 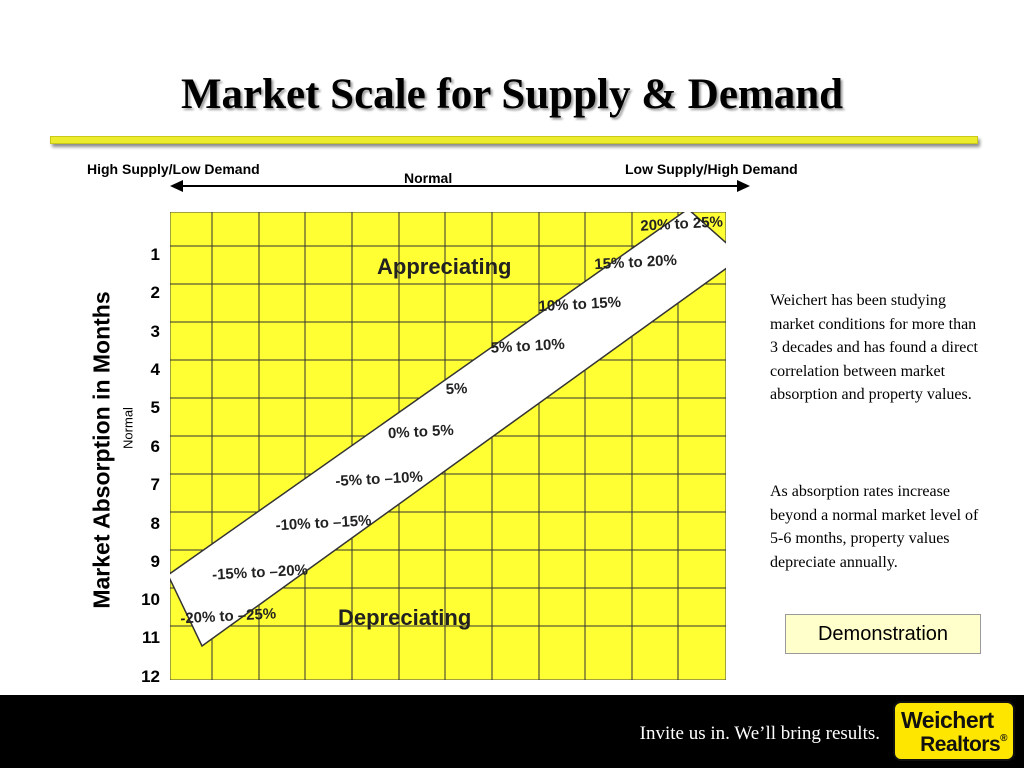 What do you see at coordinates (512, 94) in the screenshot?
I see `slide-title: Market Scale for Supply & Demand` at bounding box center [512, 94].